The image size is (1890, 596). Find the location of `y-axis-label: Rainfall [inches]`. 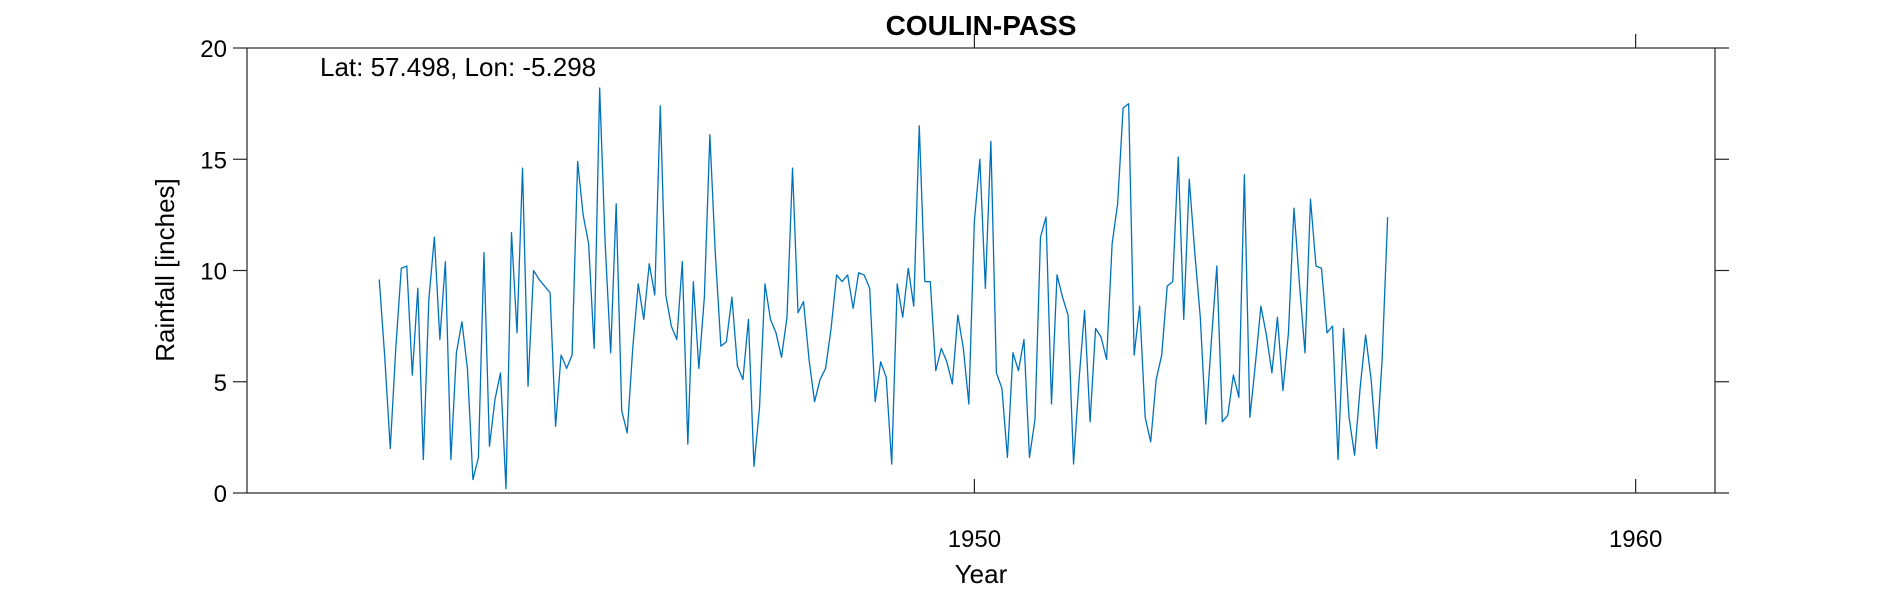

y-axis-label: Rainfall [inches] is located at coordinates (165, 270).